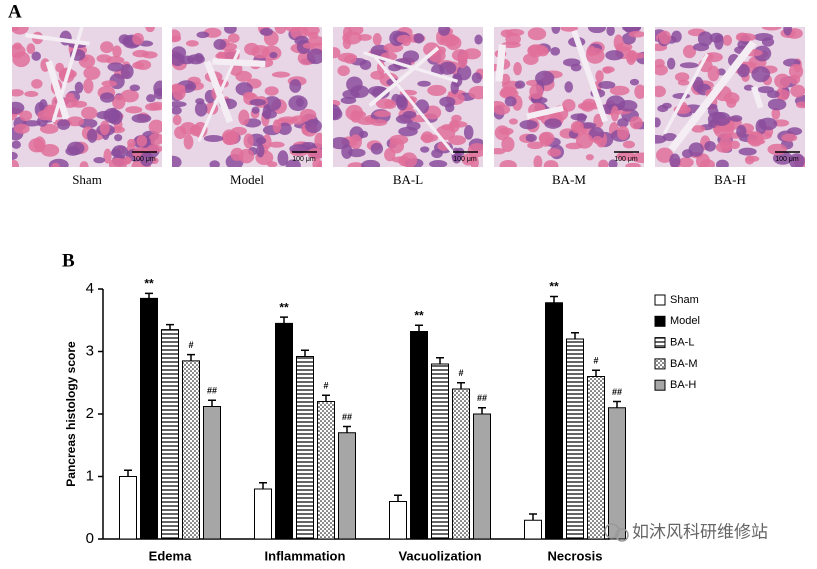 This screenshot has height=569, width=817. Describe the element at coordinates (569, 179) in the screenshot. I see `image-label: BA-M` at that location.